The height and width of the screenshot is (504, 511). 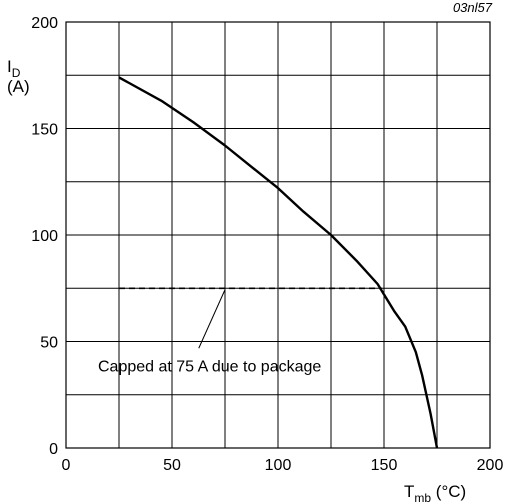 I want to click on y-tick-label: 0, so click(x=53, y=449).